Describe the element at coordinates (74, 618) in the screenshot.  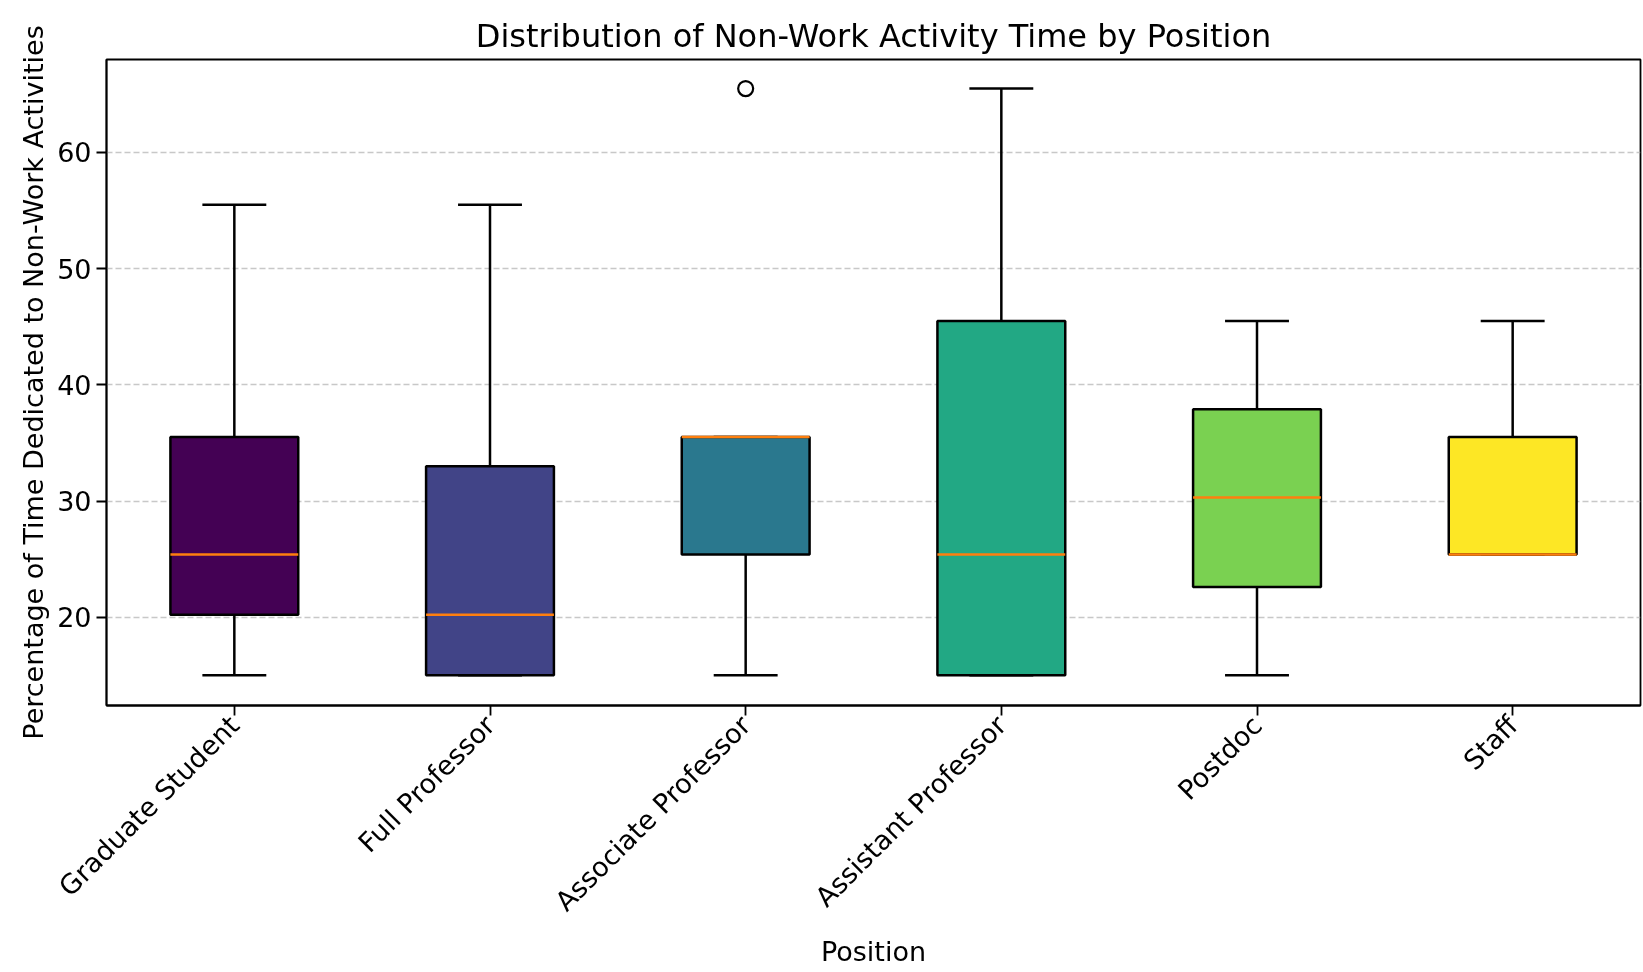
I see `y-tick-label: 20` at that location.